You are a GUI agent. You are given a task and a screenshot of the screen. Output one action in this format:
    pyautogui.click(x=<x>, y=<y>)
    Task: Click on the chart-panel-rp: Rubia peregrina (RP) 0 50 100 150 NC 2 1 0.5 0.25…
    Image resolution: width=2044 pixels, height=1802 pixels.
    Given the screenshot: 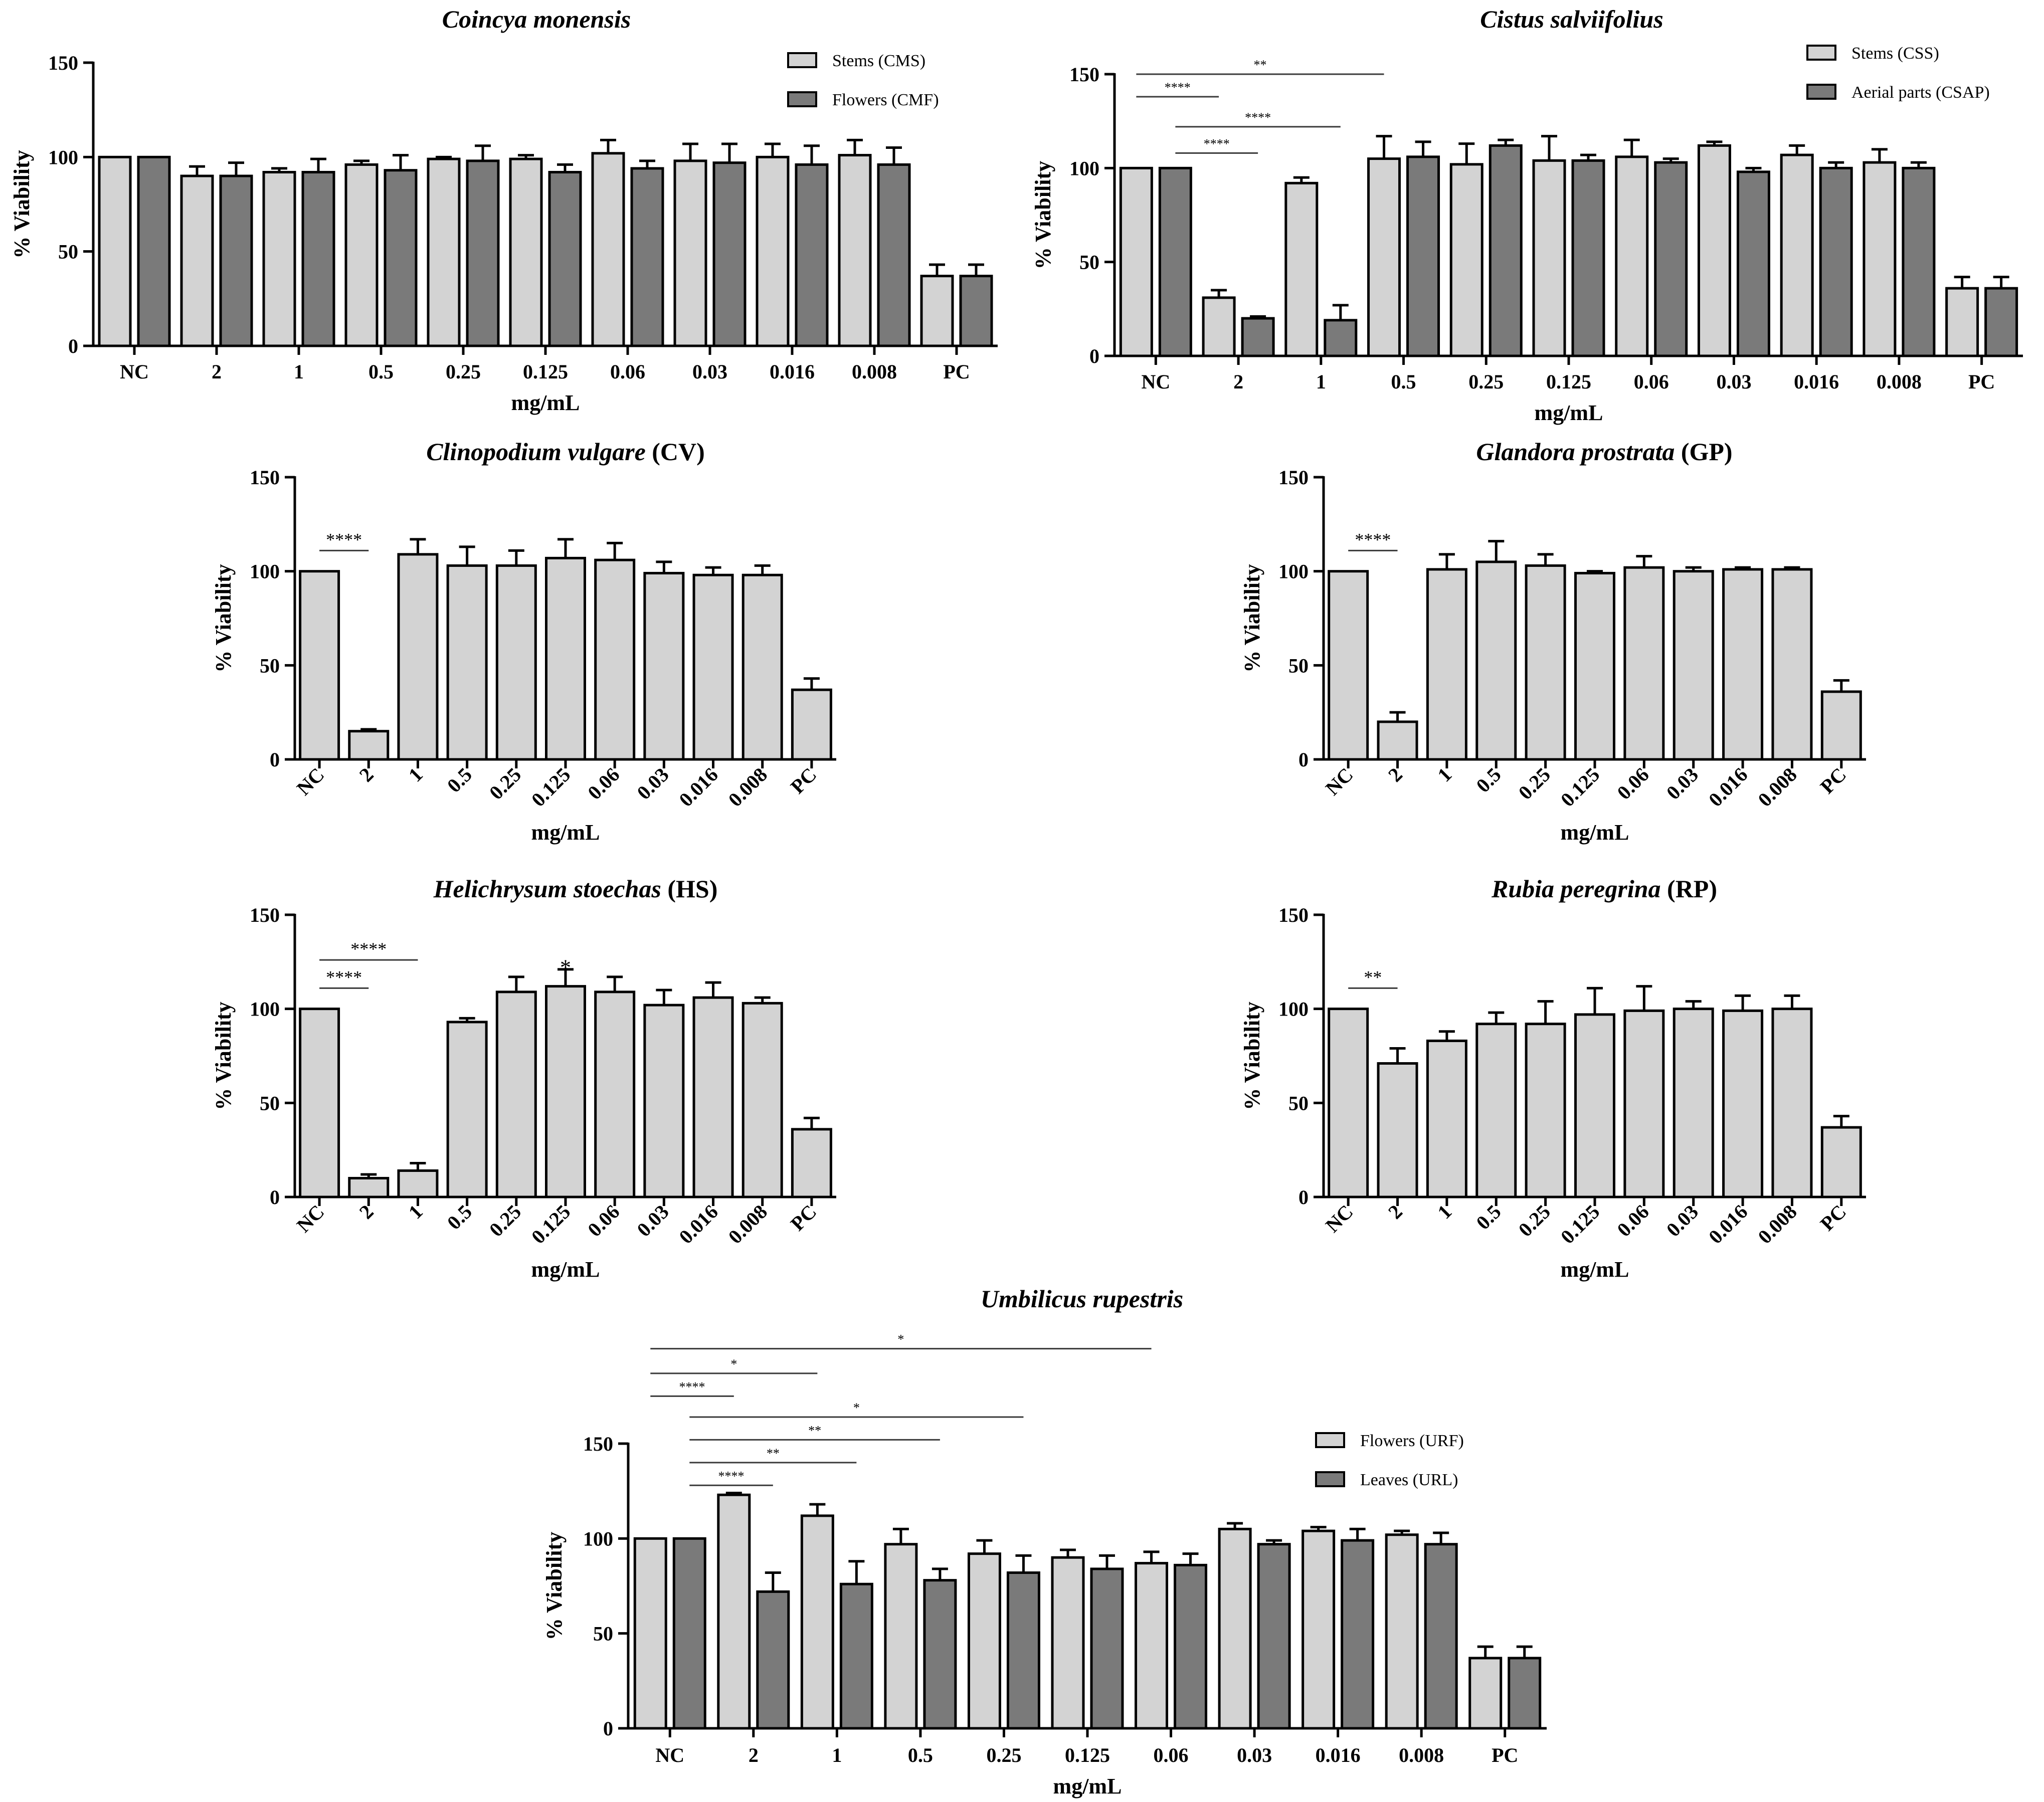 What is the action you would take?
    pyautogui.click(x=1553, y=1078)
    